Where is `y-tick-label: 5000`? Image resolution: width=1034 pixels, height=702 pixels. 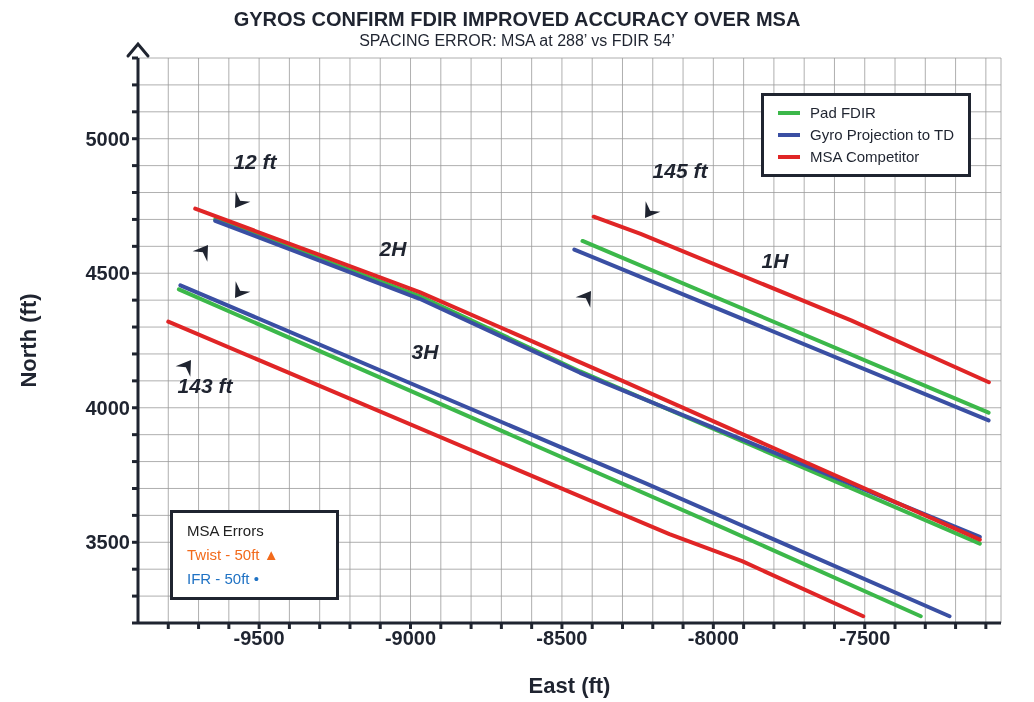
y-tick-label: 5000 is located at coordinates (107, 138).